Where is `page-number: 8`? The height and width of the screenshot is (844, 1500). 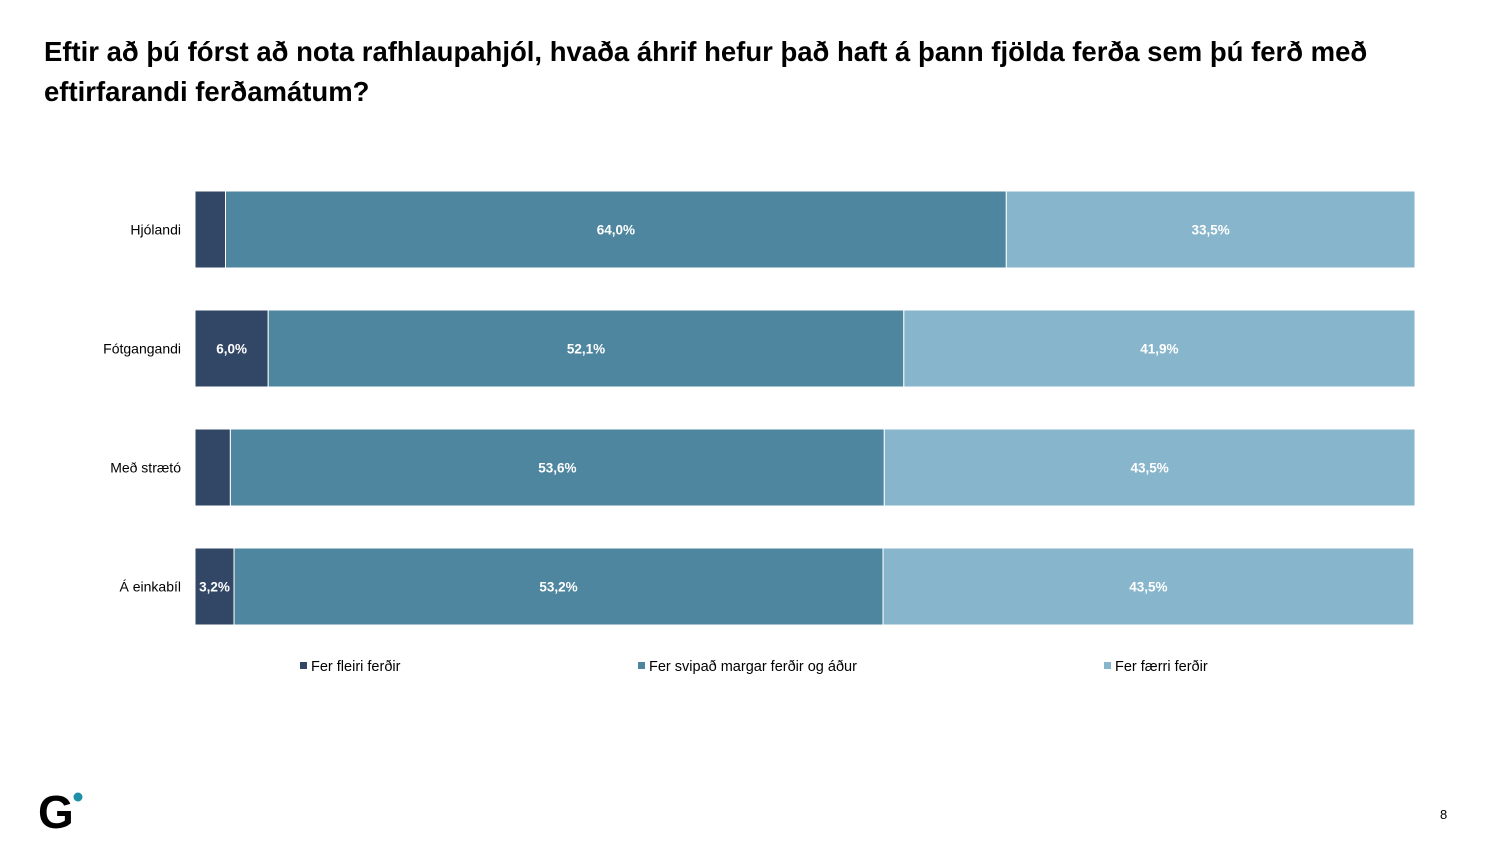 page-number: 8 is located at coordinates (1444, 814).